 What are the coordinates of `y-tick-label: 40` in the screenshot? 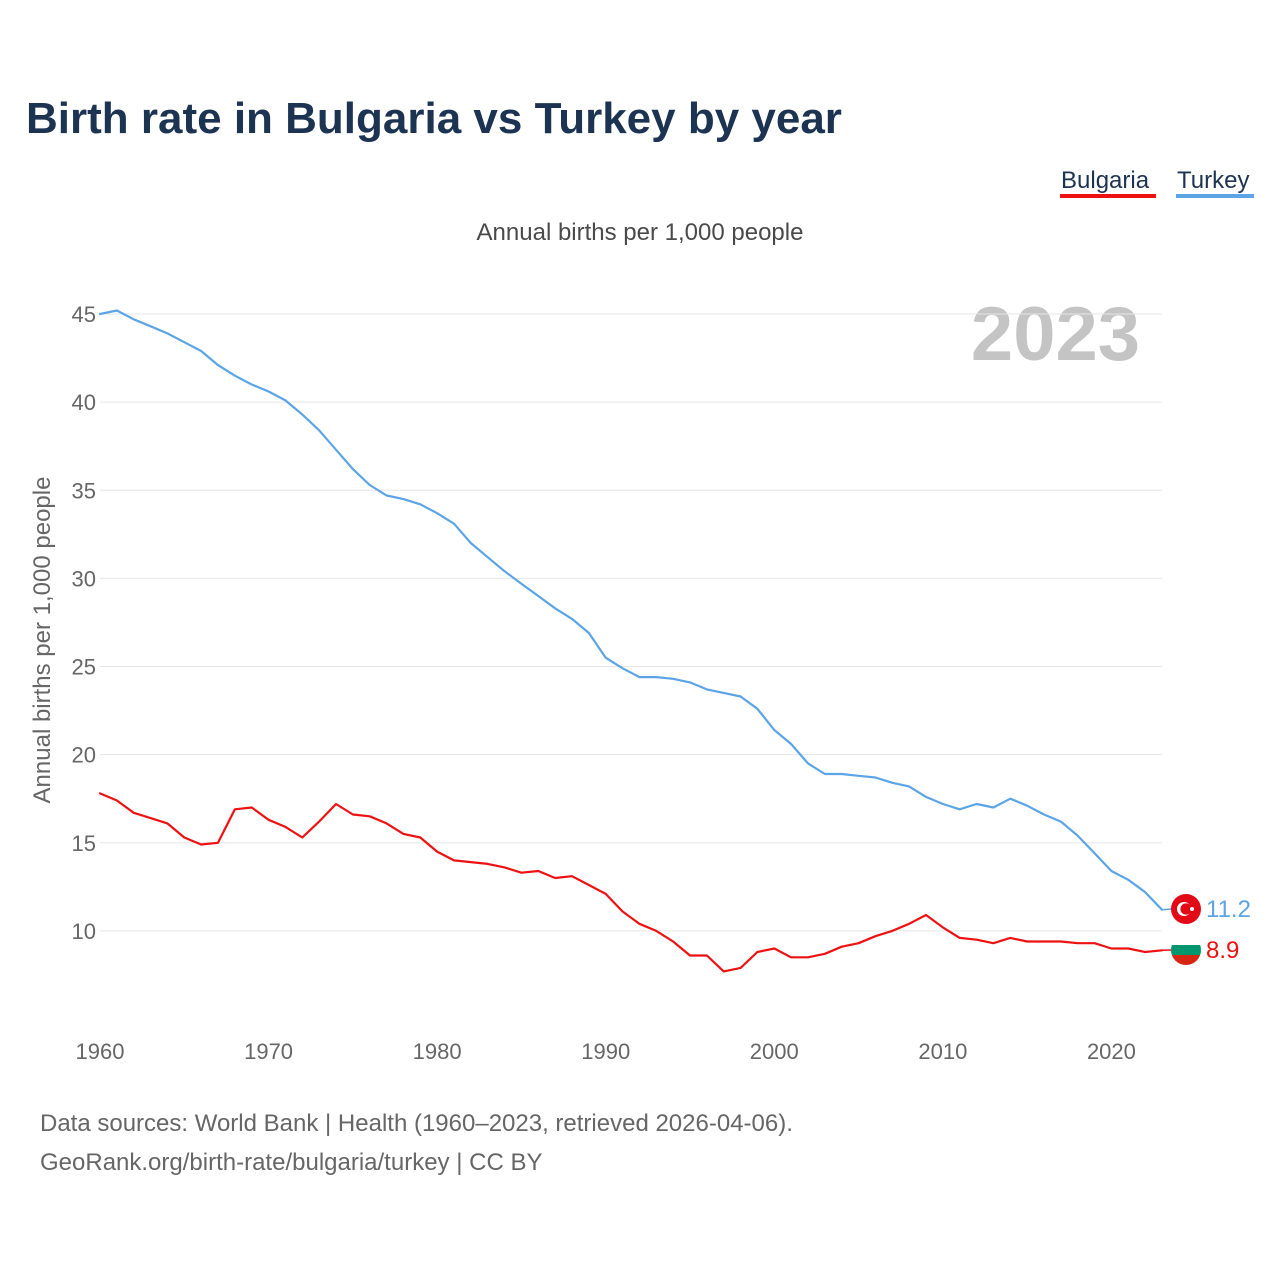 It's located at (84, 402).